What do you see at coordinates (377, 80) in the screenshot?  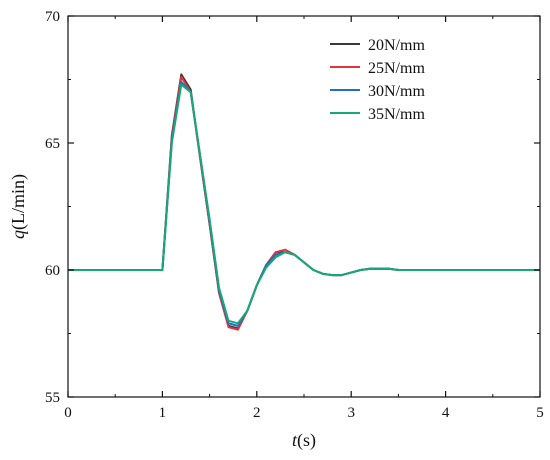 I see `legend: 20N/mm 25N/mm 30N/mm 35N/mm` at bounding box center [377, 80].